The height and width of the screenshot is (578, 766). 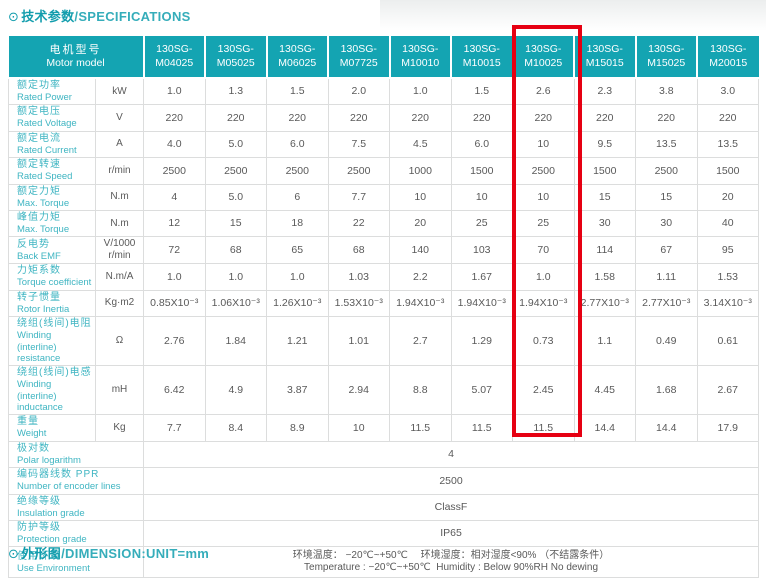 I want to click on cell-weight-m06025: 8.9, so click(x=297, y=428).